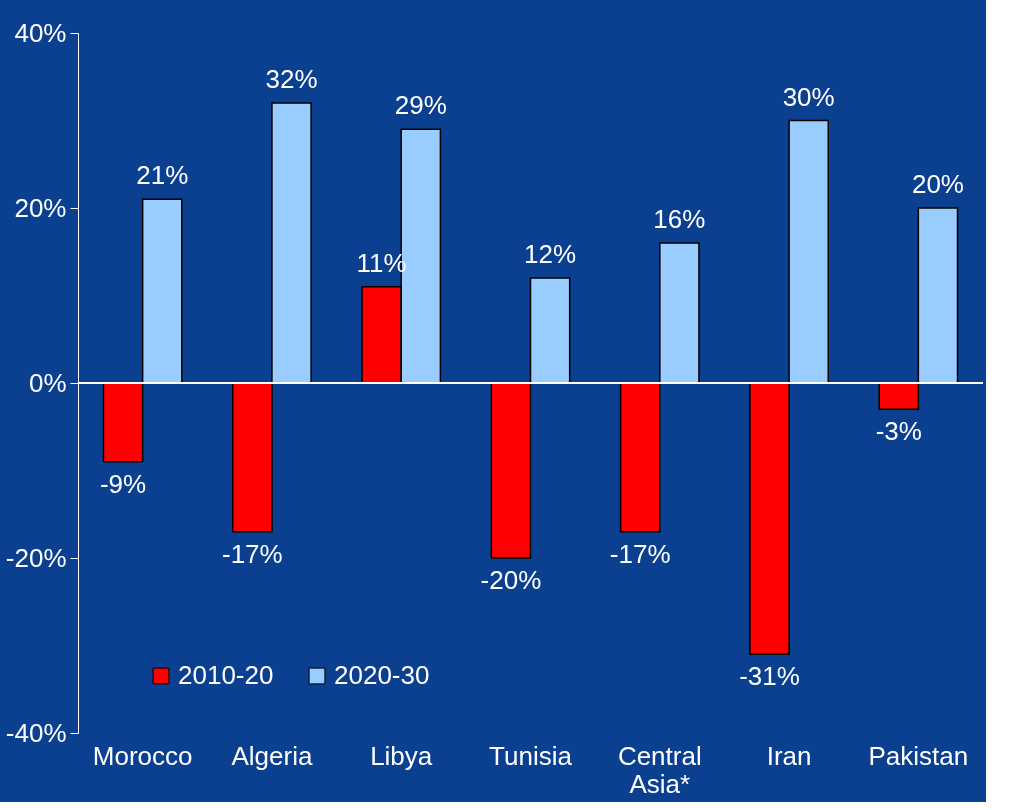  What do you see at coordinates (789, 755) in the screenshot?
I see `x-tick-label: Iran` at bounding box center [789, 755].